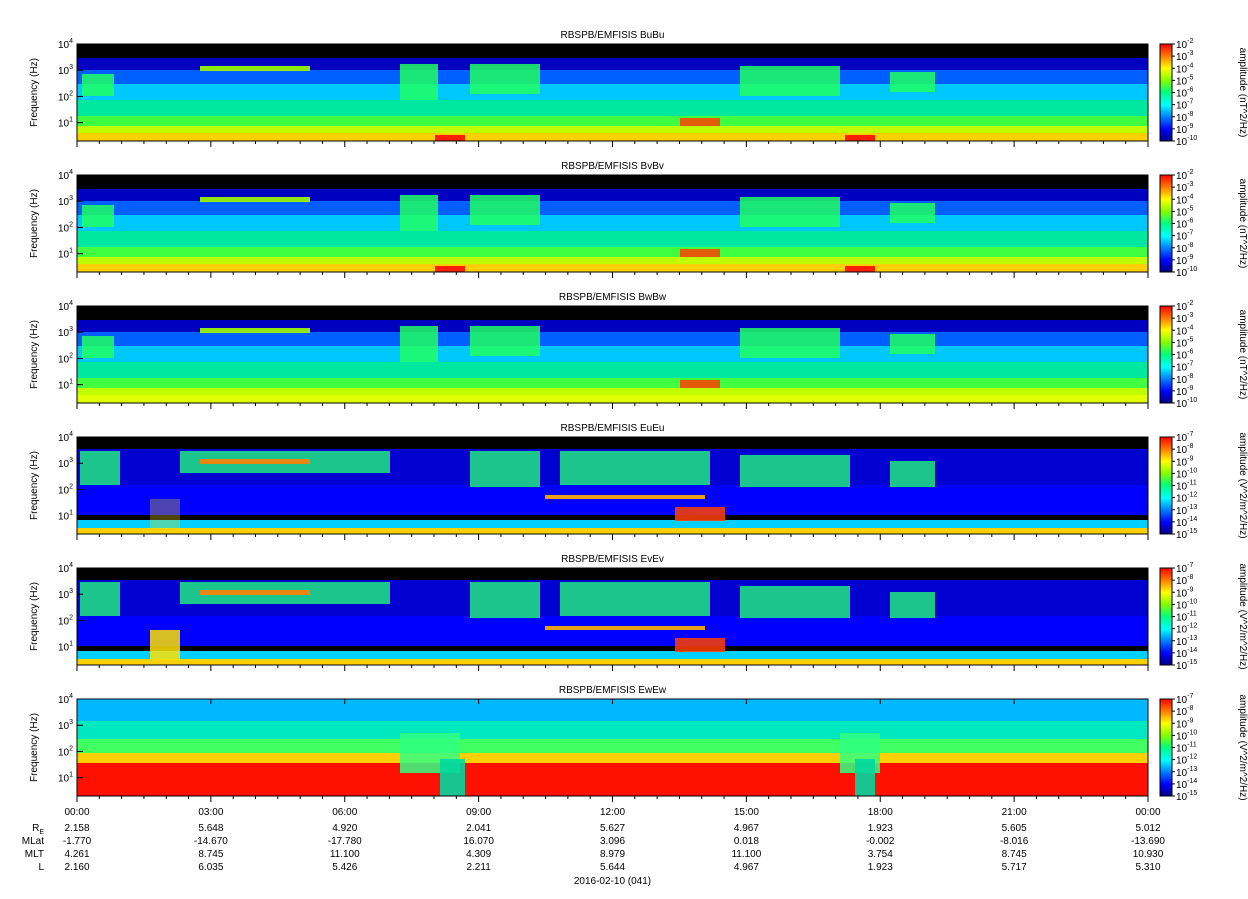 Image resolution: width=1248 pixels, height=899 pixels. Describe the element at coordinates (76, 854) in the screenshot. I see `ephemeris-value: 4.261` at that location.